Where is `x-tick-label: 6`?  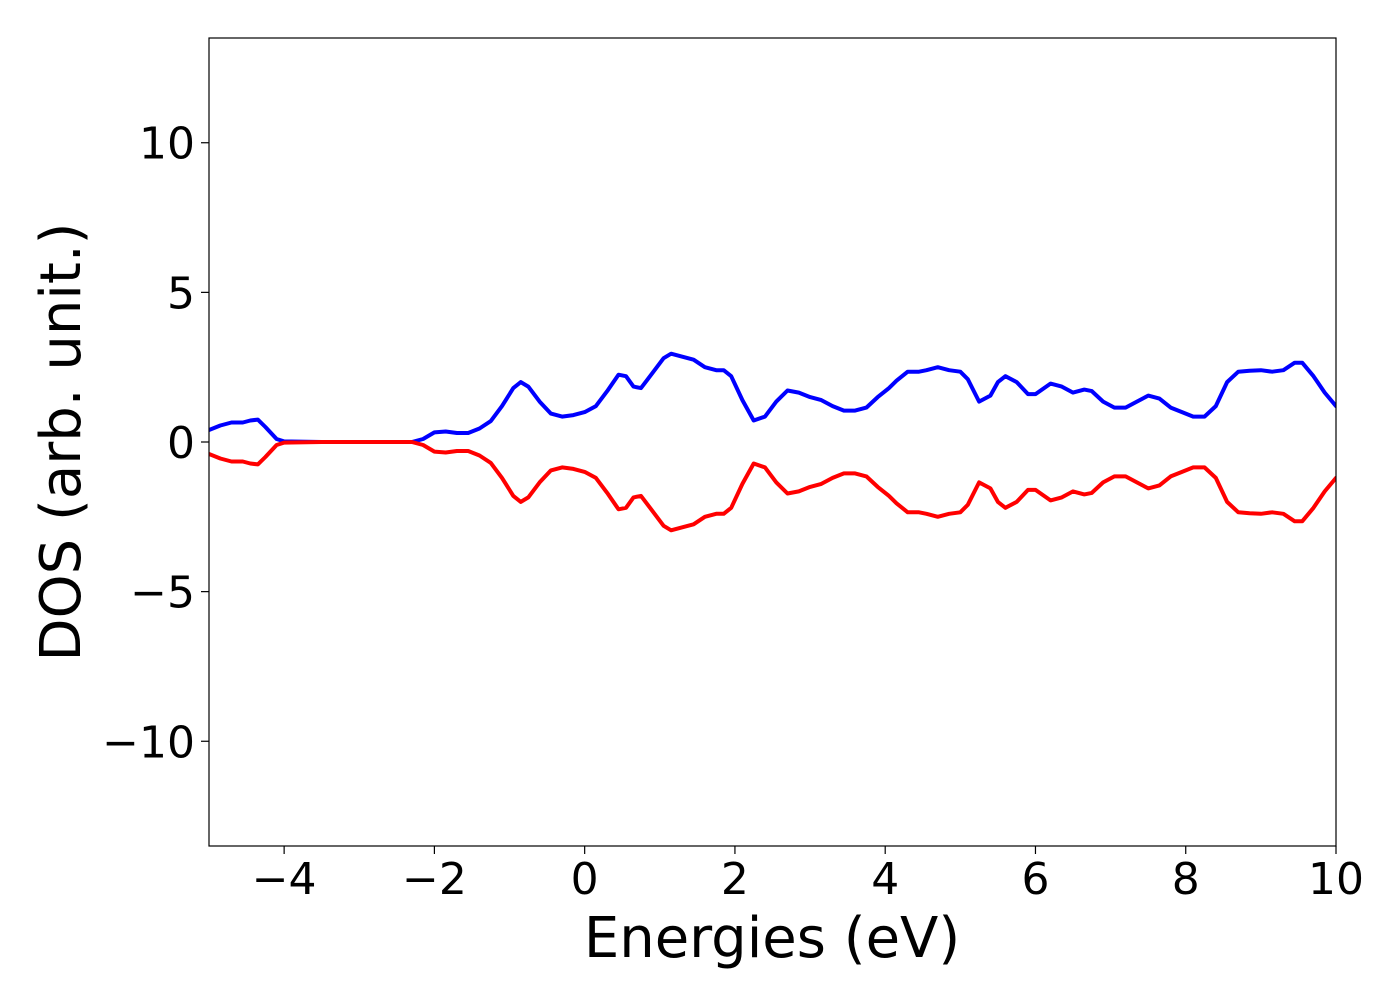
x-tick-label: 6 is located at coordinates (1035, 879).